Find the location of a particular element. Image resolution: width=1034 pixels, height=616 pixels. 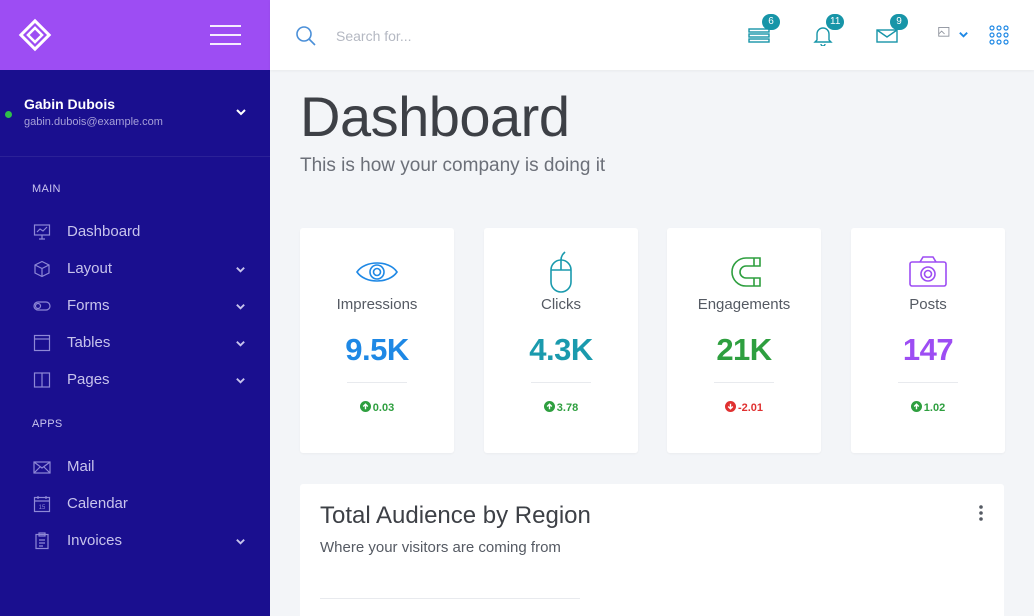

stat-card-impressions: Impressions 9.5K 0.03 is located at coordinates (377, 340).